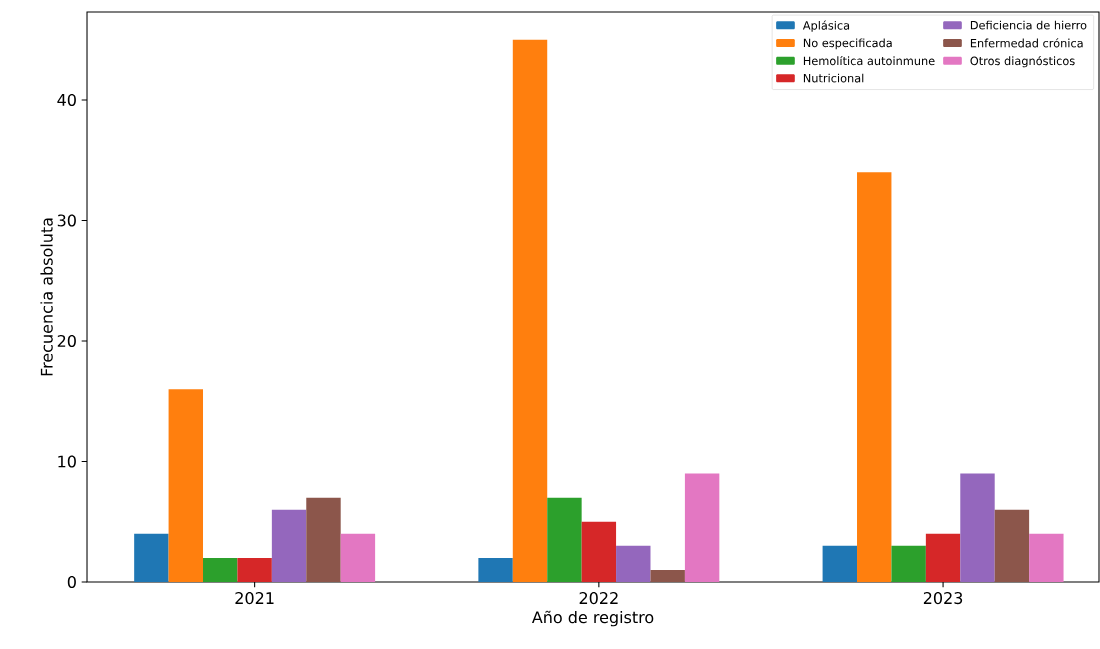  Describe the element at coordinates (1022, 61) in the screenshot. I see `legend-label: Otros diagnósticos` at that location.